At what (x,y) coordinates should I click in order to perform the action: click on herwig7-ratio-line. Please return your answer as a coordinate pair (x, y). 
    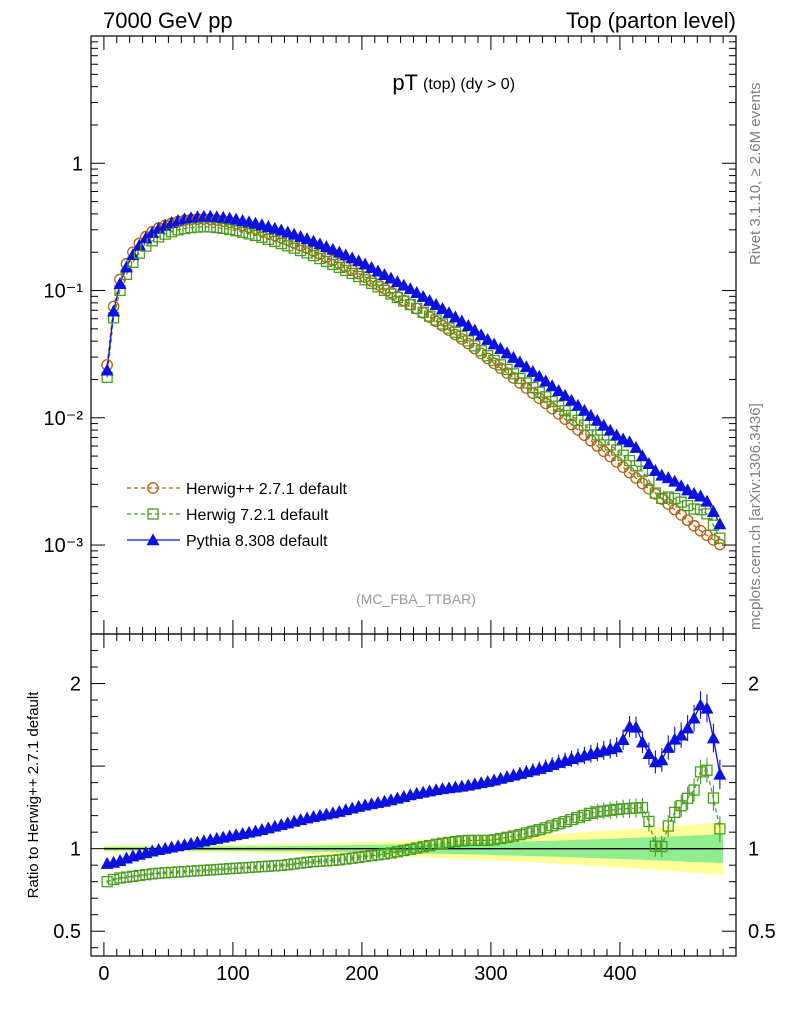
    Looking at the image, I should click on (413, 826).